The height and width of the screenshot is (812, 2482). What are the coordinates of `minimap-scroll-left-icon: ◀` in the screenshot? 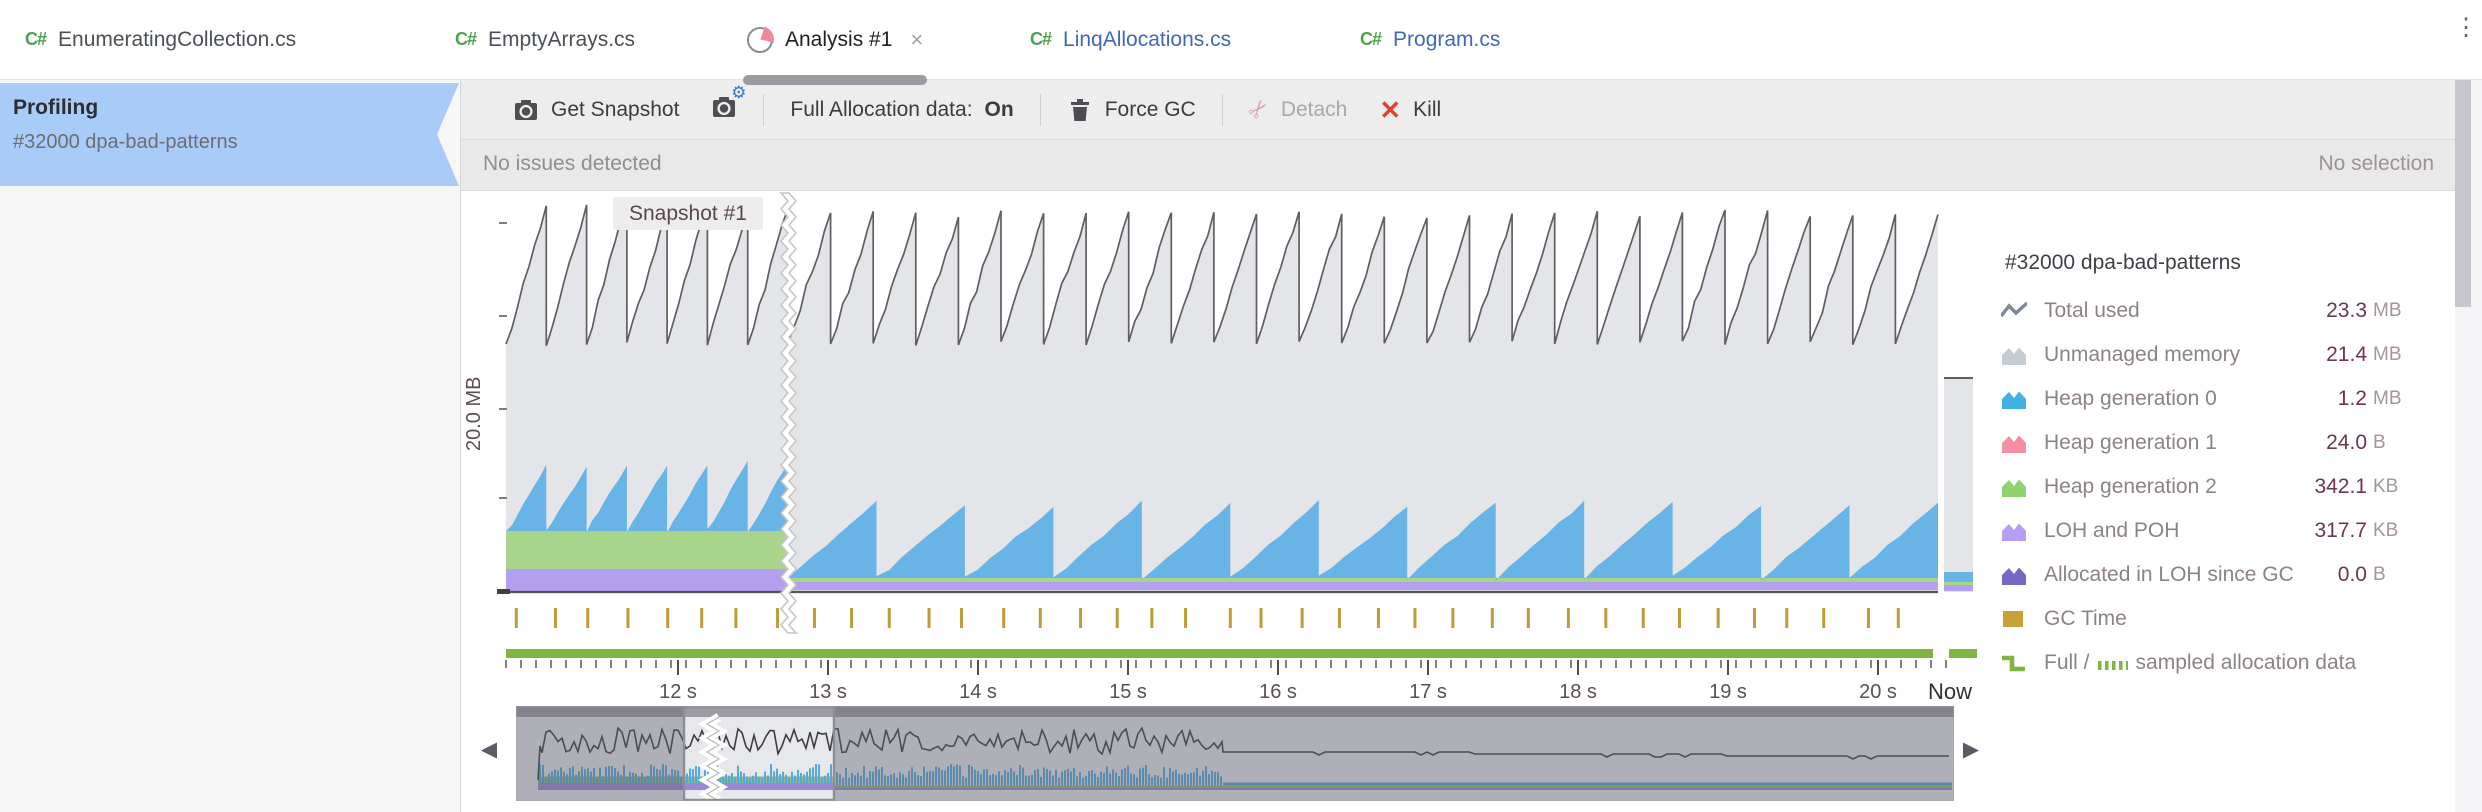 It's located at (489, 749).